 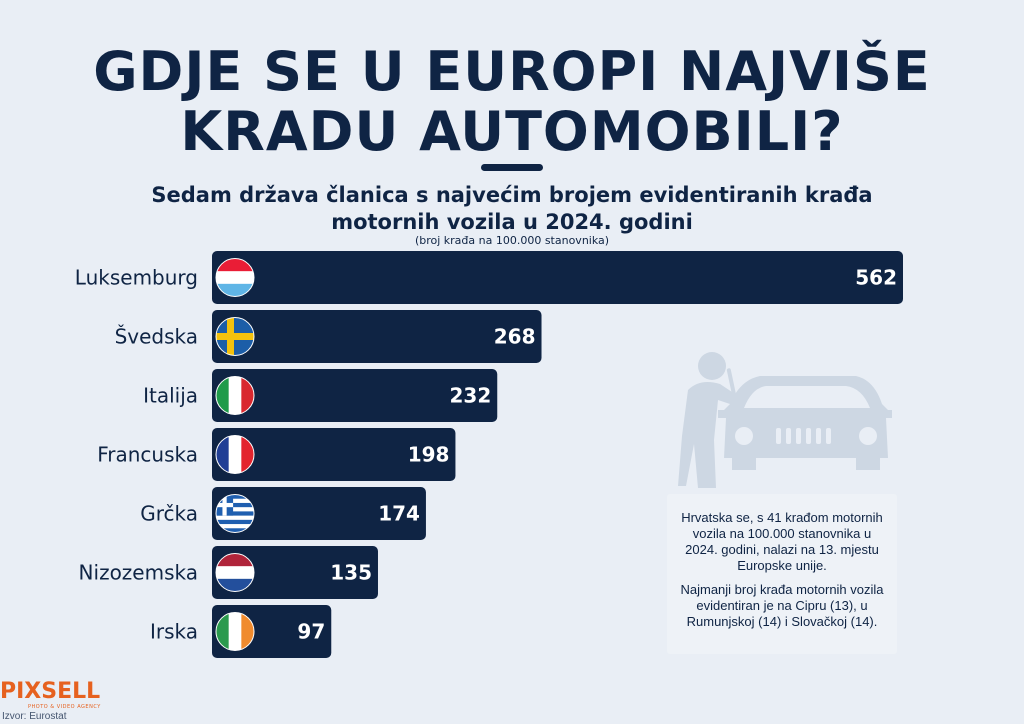 I want to click on bar-row: Francuska 198, so click(x=276, y=454).